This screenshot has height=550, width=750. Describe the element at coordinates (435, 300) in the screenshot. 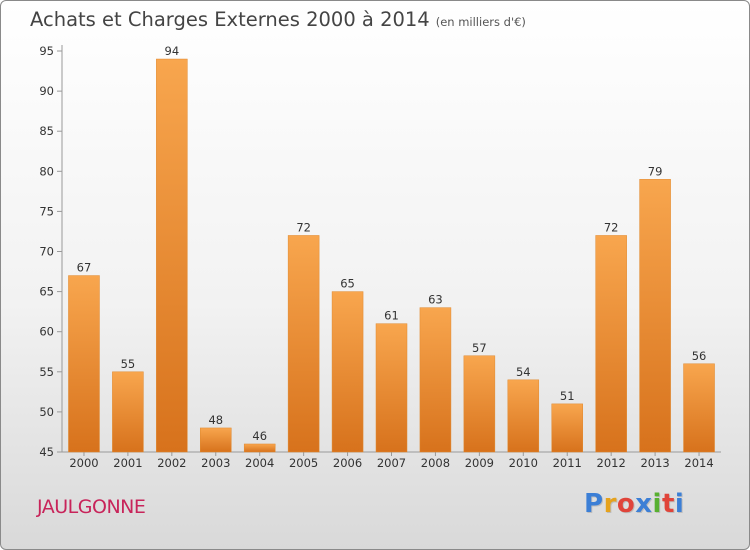

I see `bar-value-label: 63` at that location.